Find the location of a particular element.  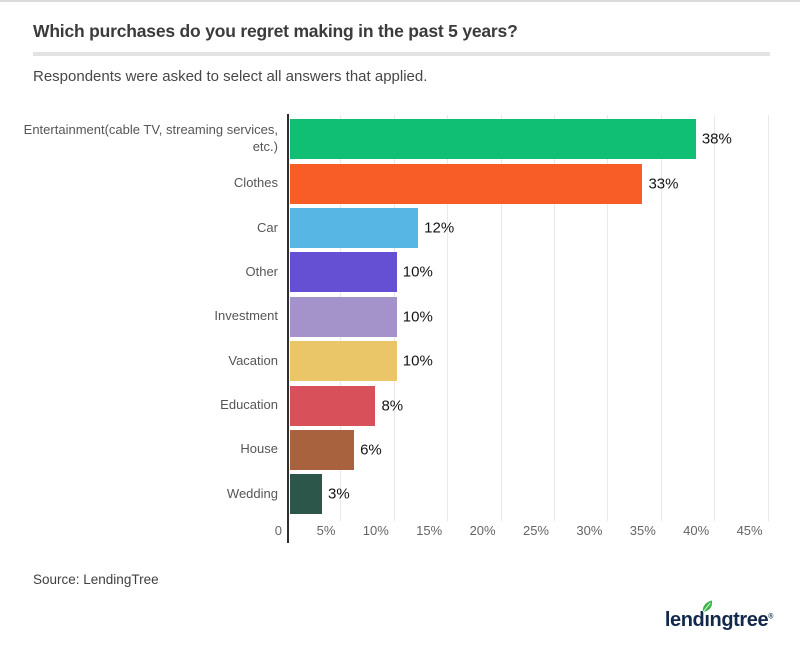

tick-label: 45% is located at coordinates (749, 530).